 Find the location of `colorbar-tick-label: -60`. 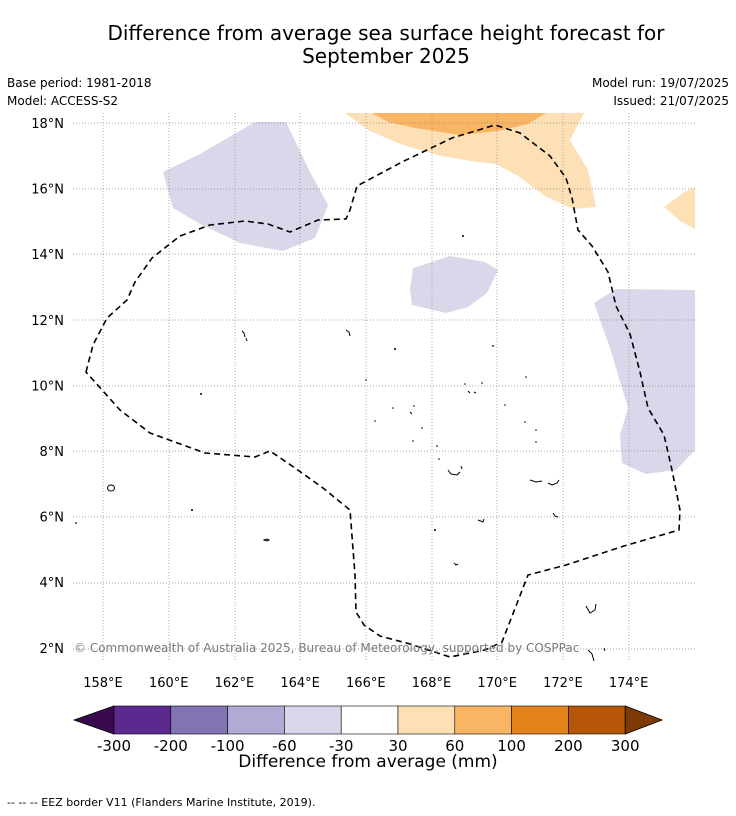

colorbar-tick-label: -60 is located at coordinates (284, 746).